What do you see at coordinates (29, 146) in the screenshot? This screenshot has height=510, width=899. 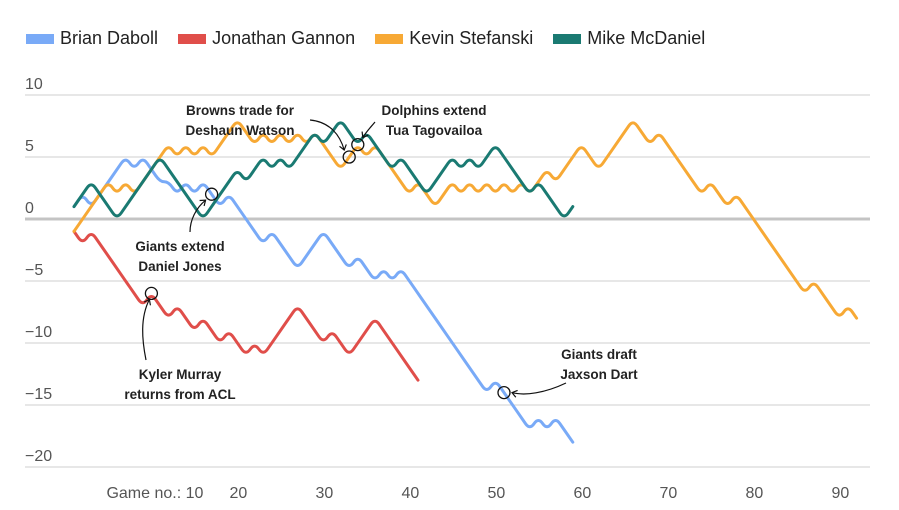 I see `y-tick-label: 5` at bounding box center [29, 146].